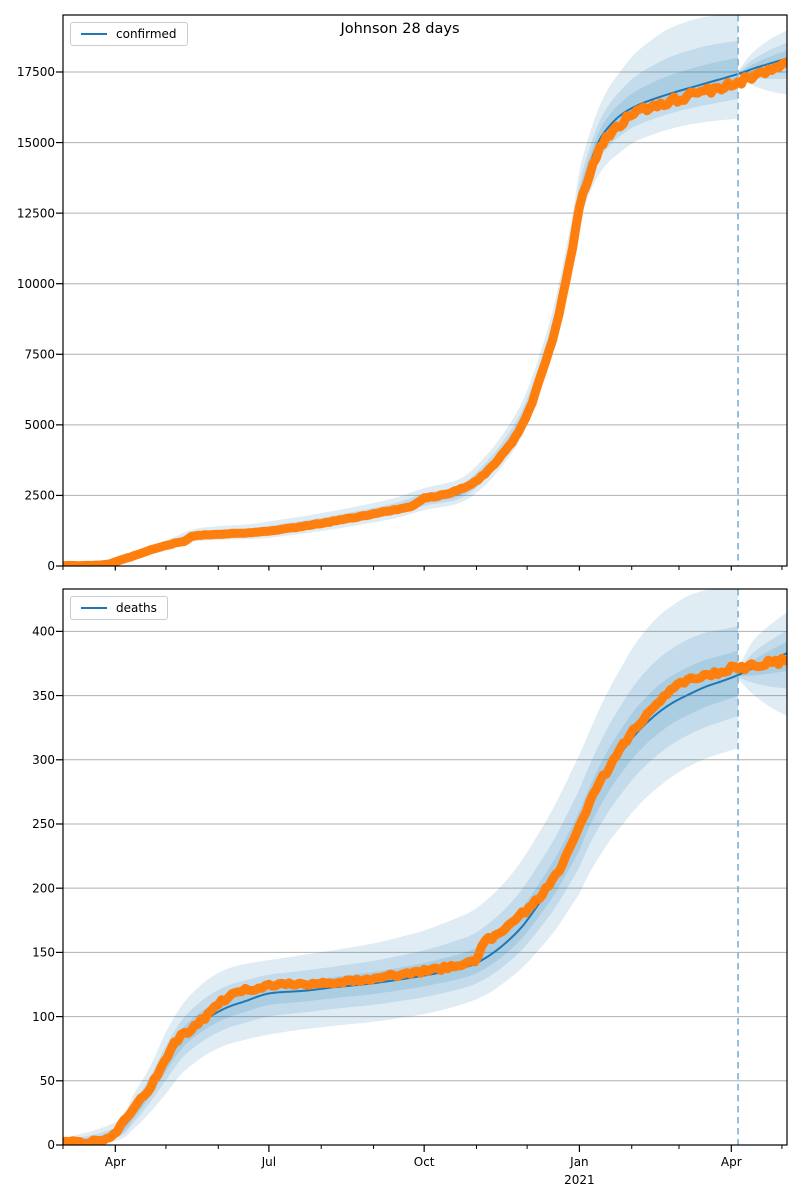 The image size is (800, 1204). Describe the element at coordinates (43, 632) in the screenshot. I see `y-tick-label: 400` at that location.